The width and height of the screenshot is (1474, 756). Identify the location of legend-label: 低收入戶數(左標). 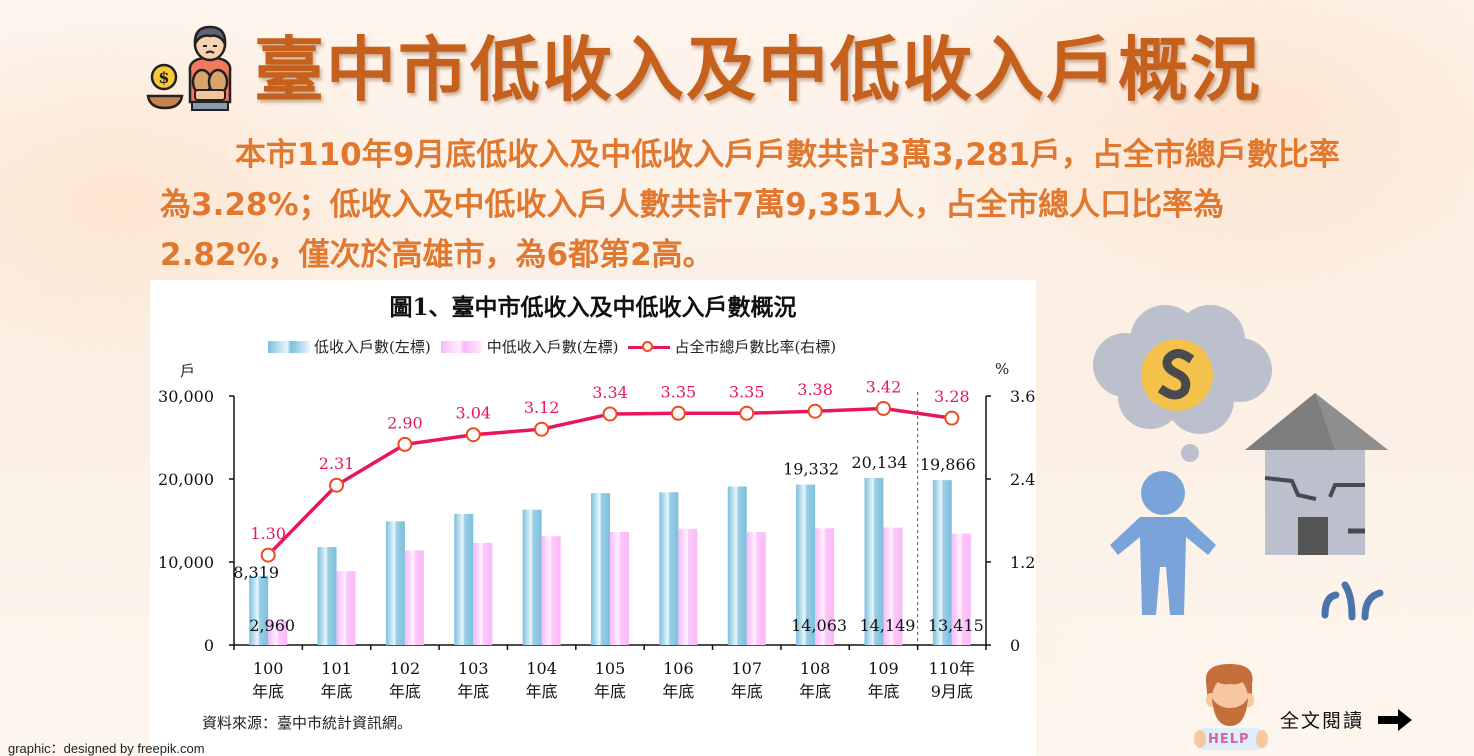
(372, 347).